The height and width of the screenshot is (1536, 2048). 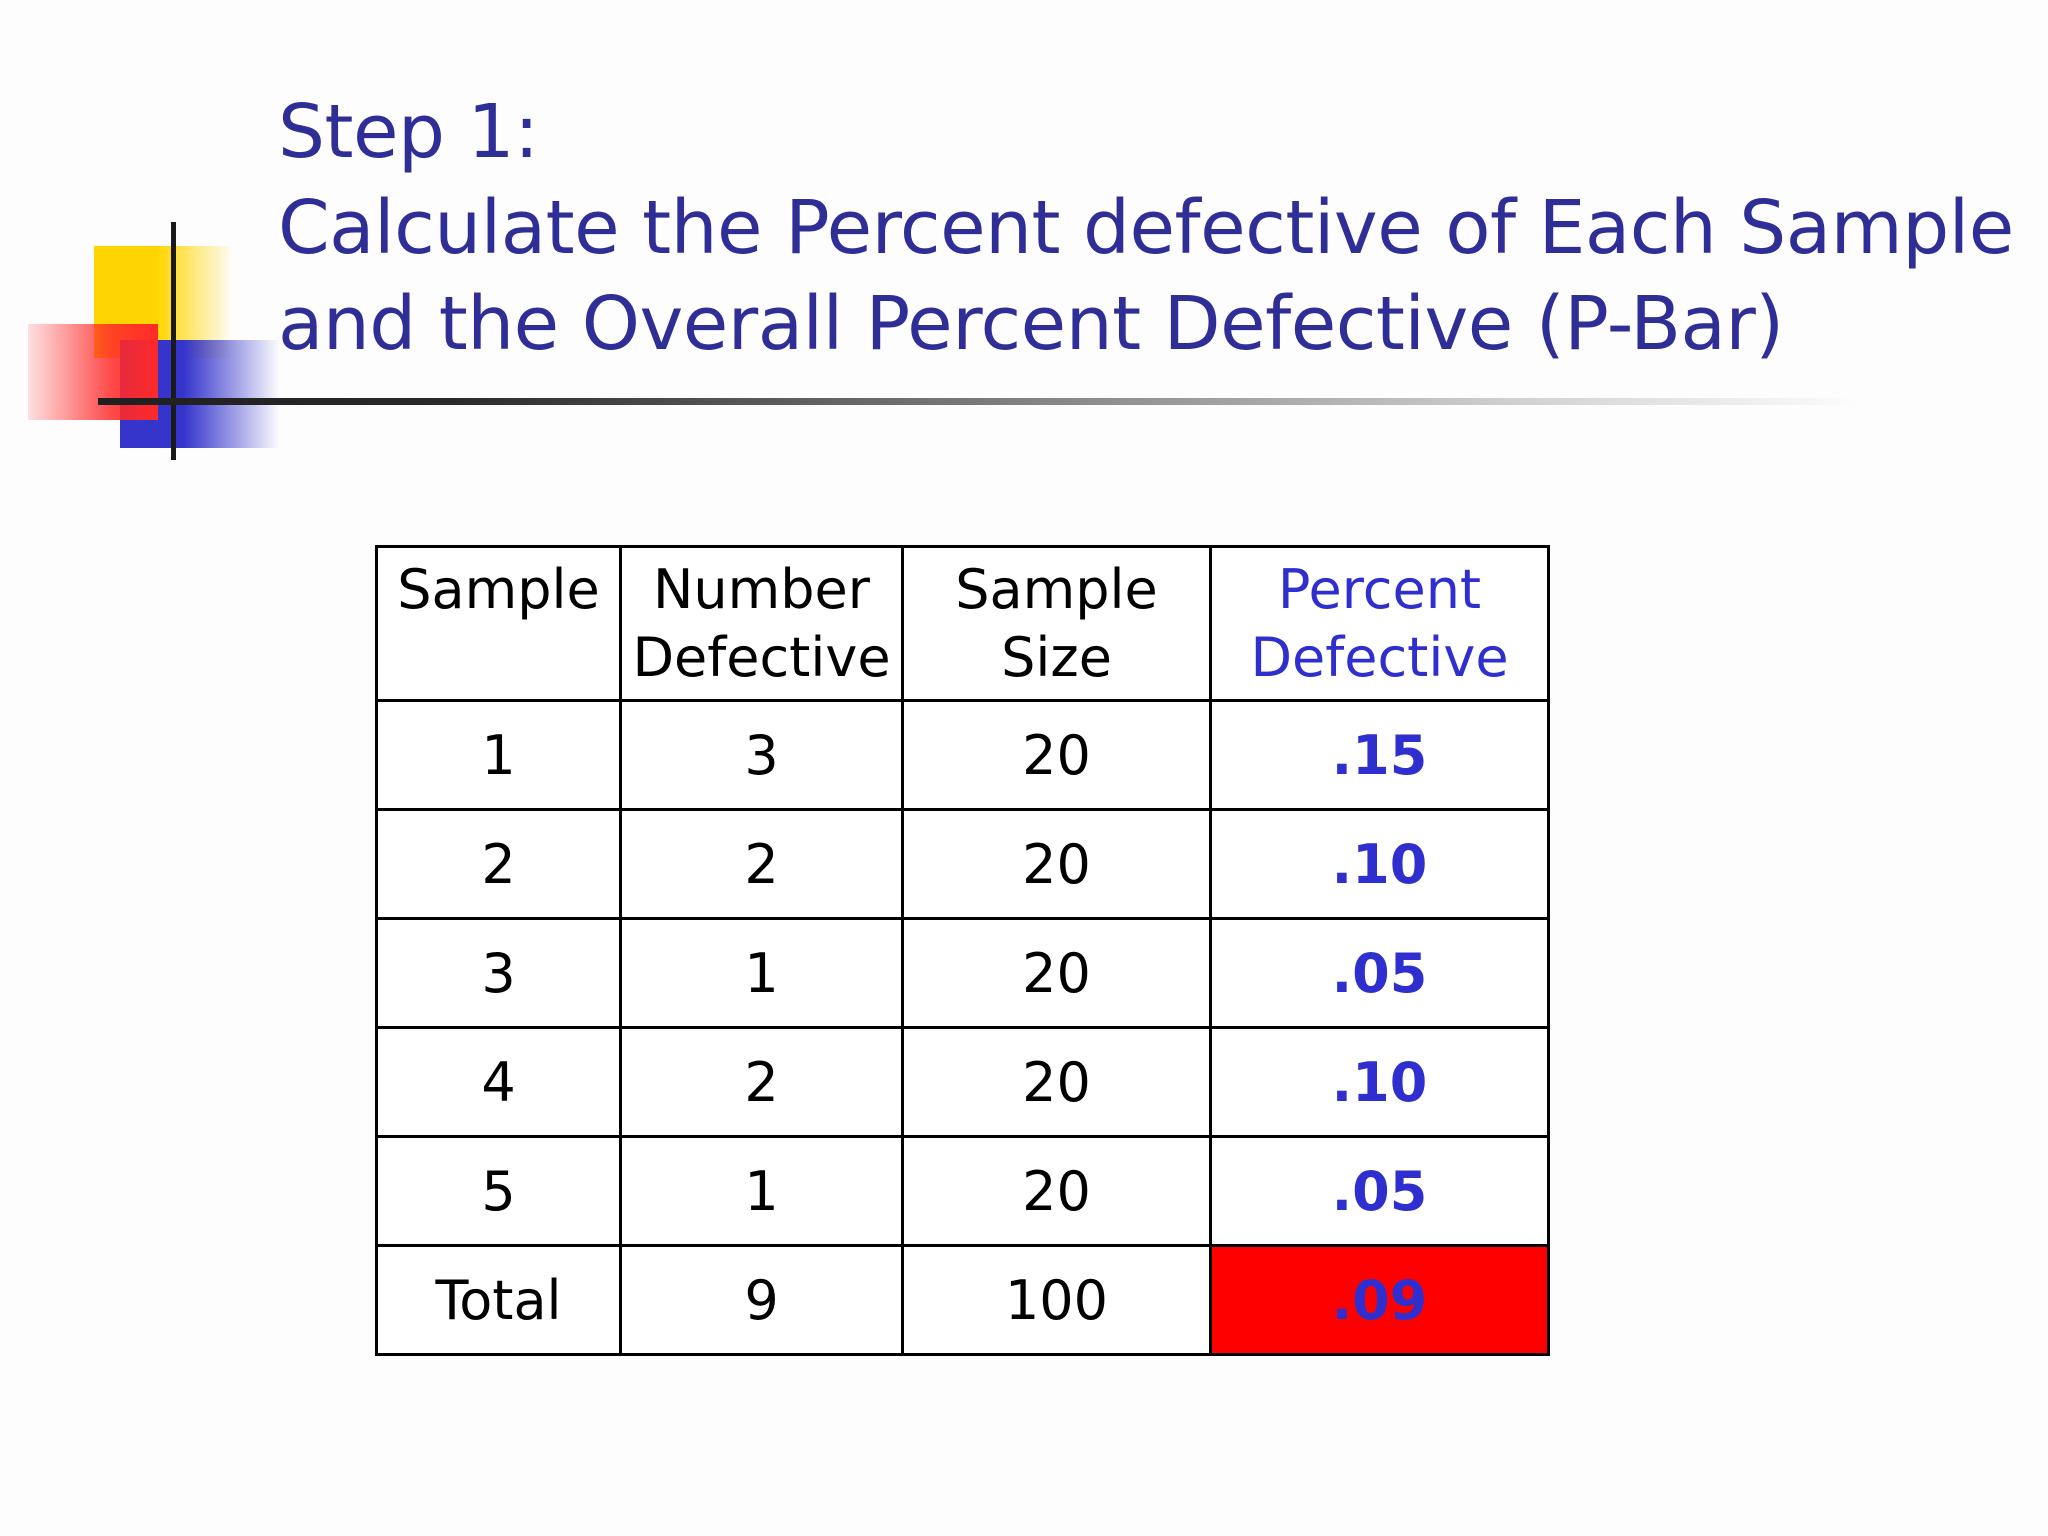 I want to click on cell-sample: 3, so click(x=498, y=973).